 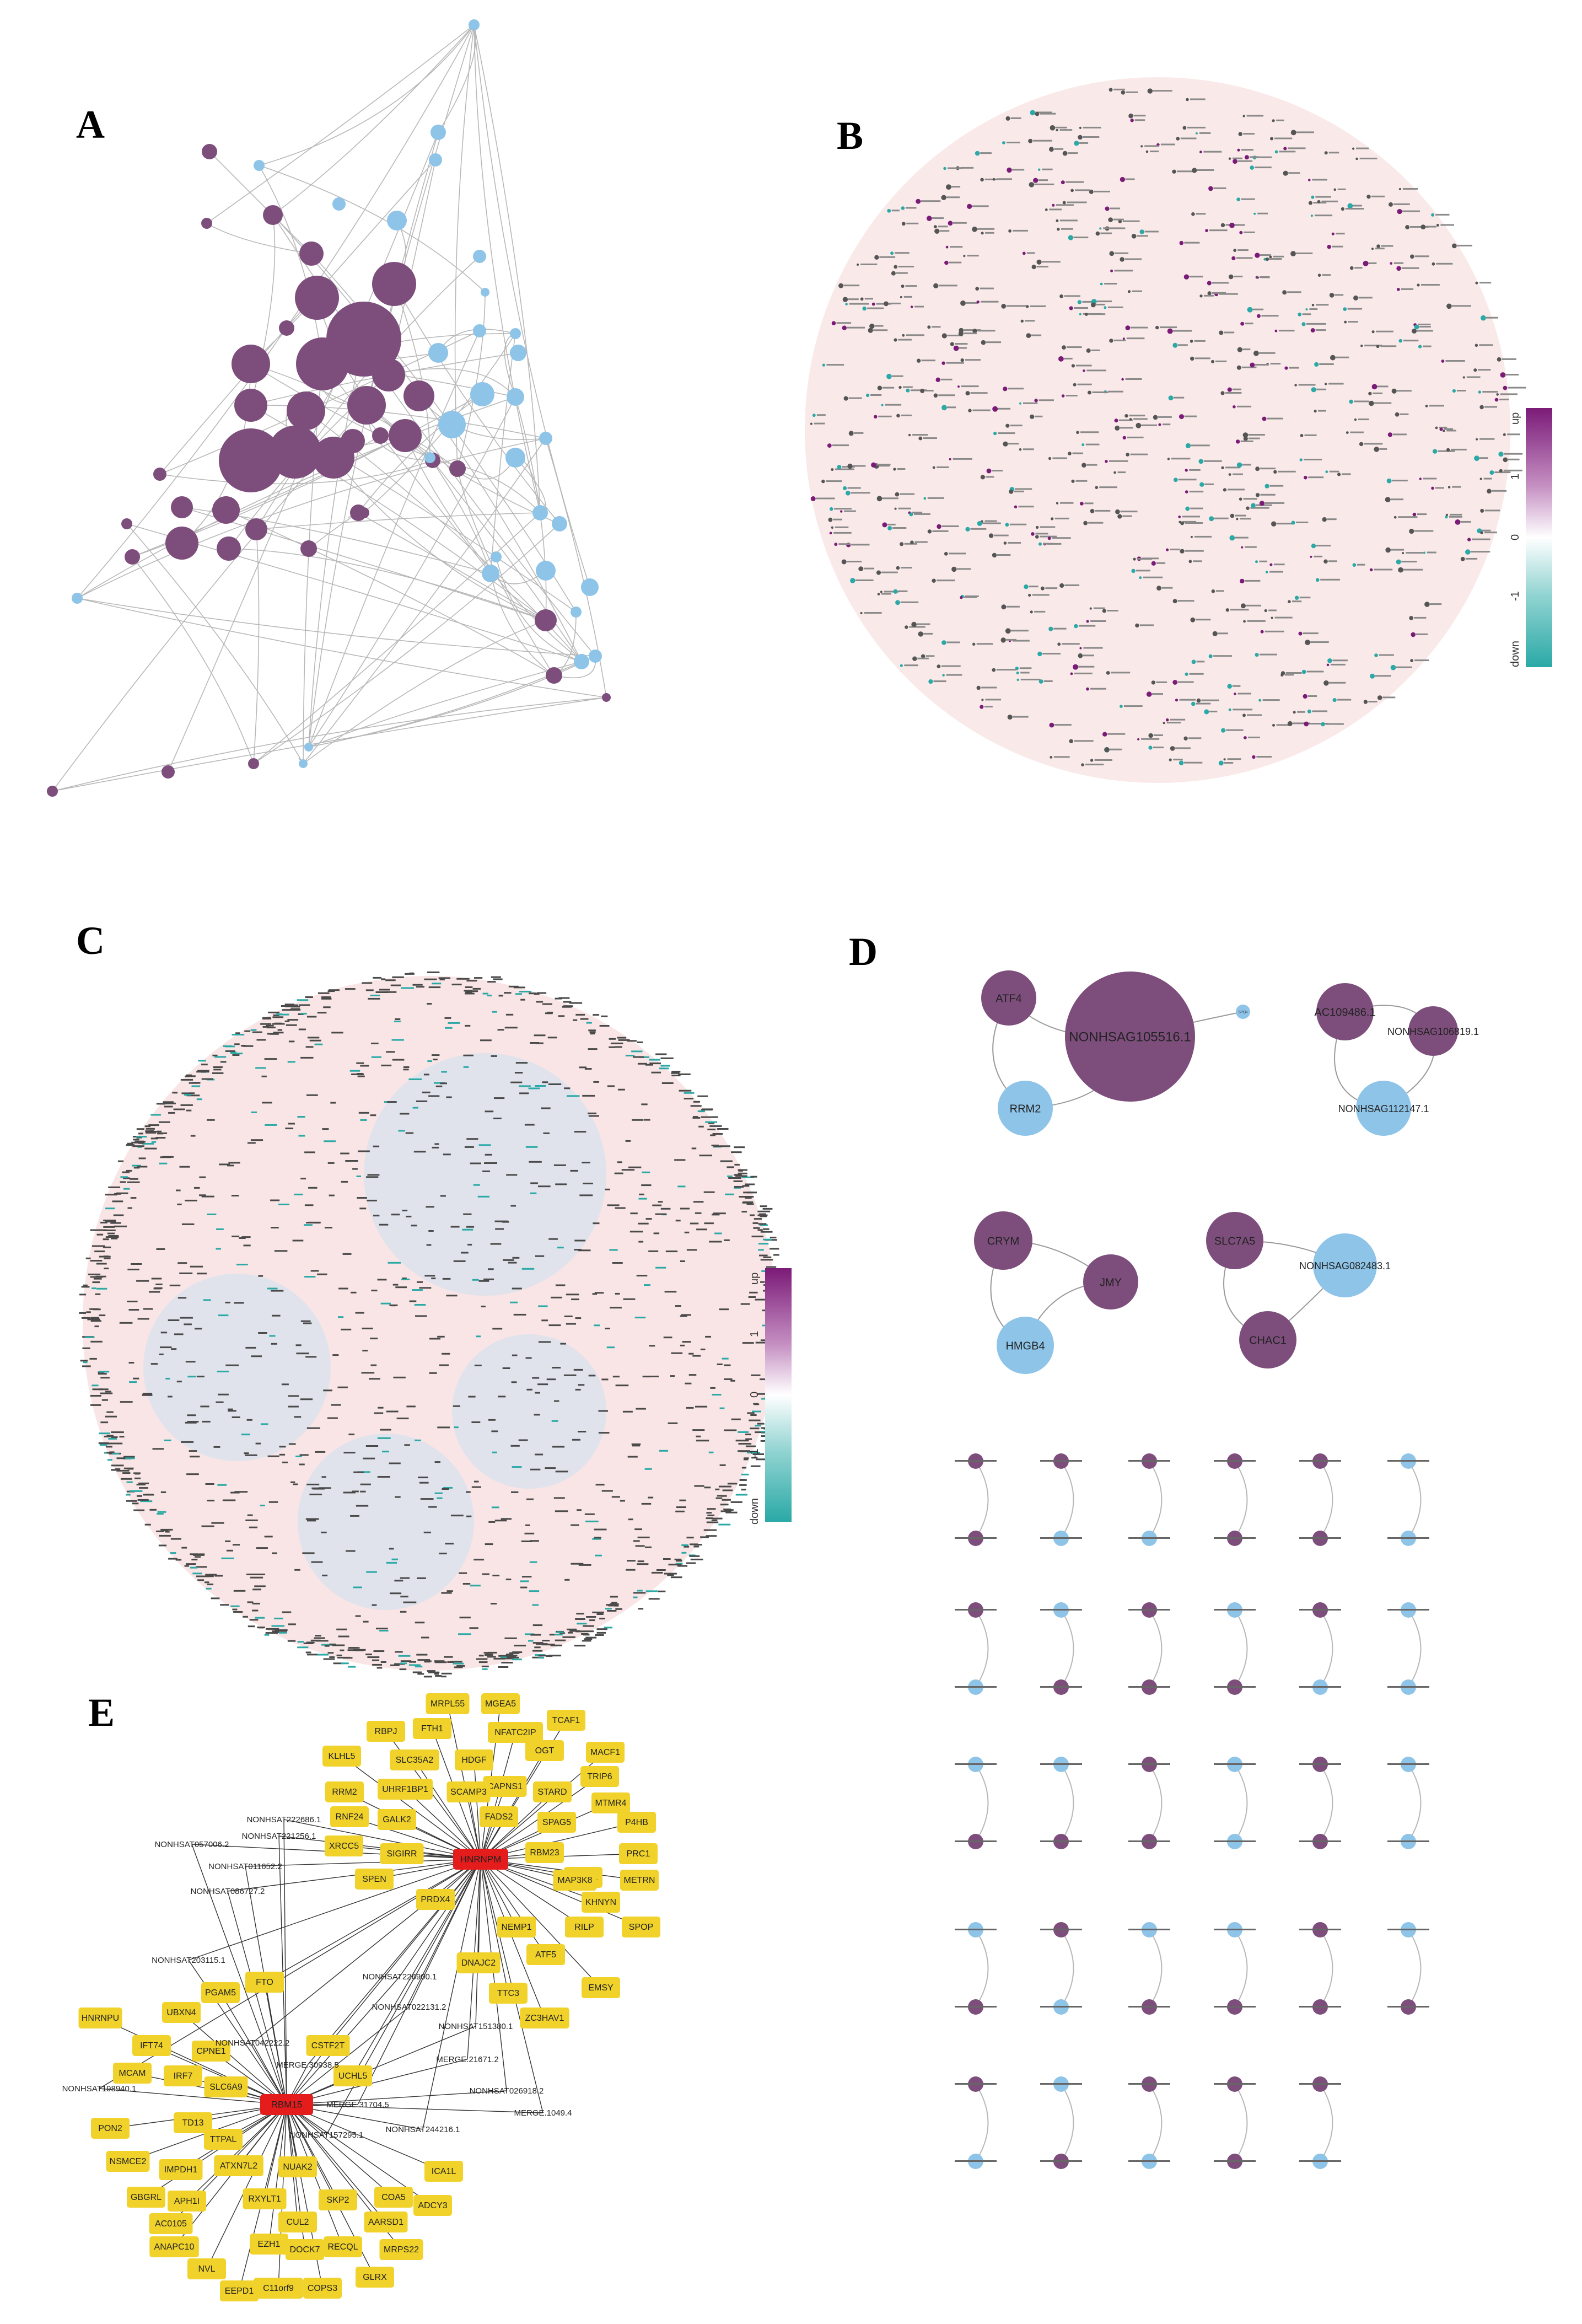 What do you see at coordinates (1344, 1012) in the screenshot?
I see `panel-d-node-label: AC109486.1` at bounding box center [1344, 1012].